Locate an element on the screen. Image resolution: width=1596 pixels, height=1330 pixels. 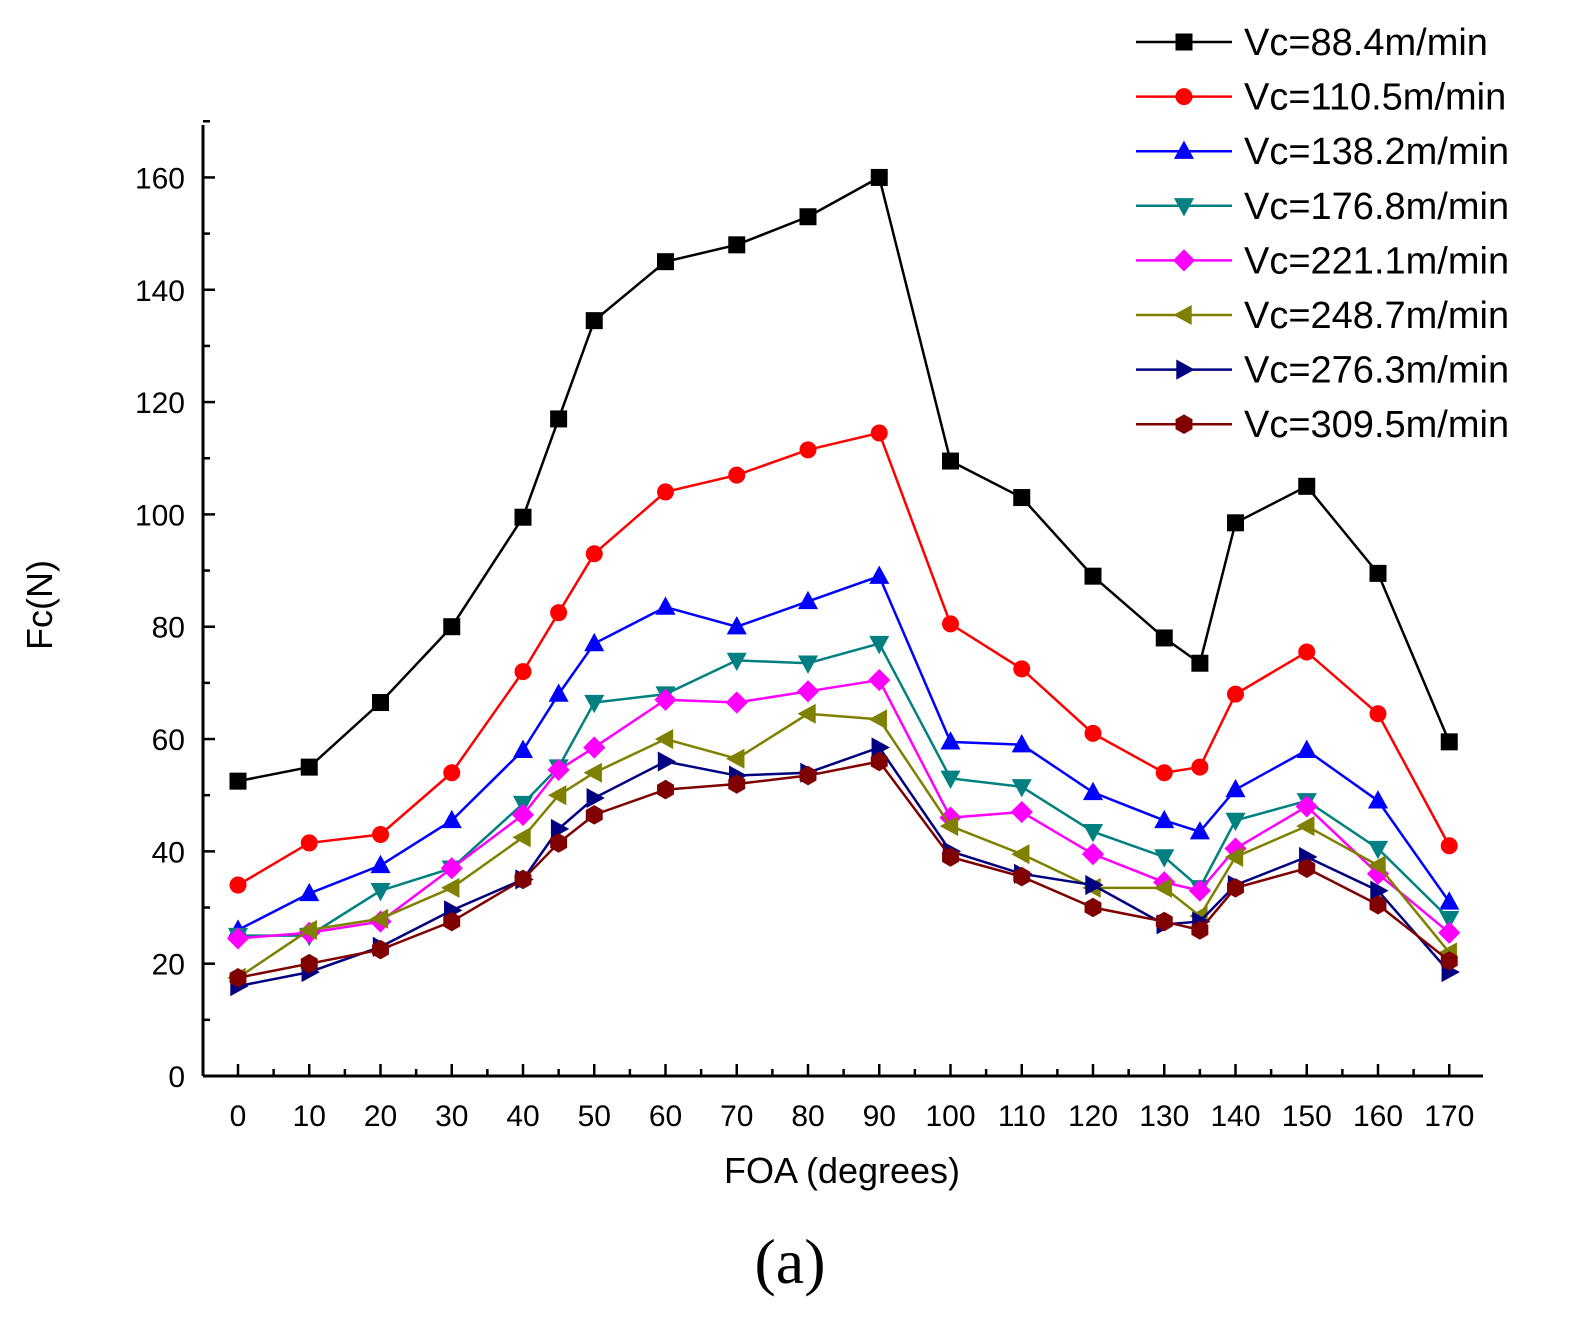
y-tick-label: 60 is located at coordinates (168, 740).